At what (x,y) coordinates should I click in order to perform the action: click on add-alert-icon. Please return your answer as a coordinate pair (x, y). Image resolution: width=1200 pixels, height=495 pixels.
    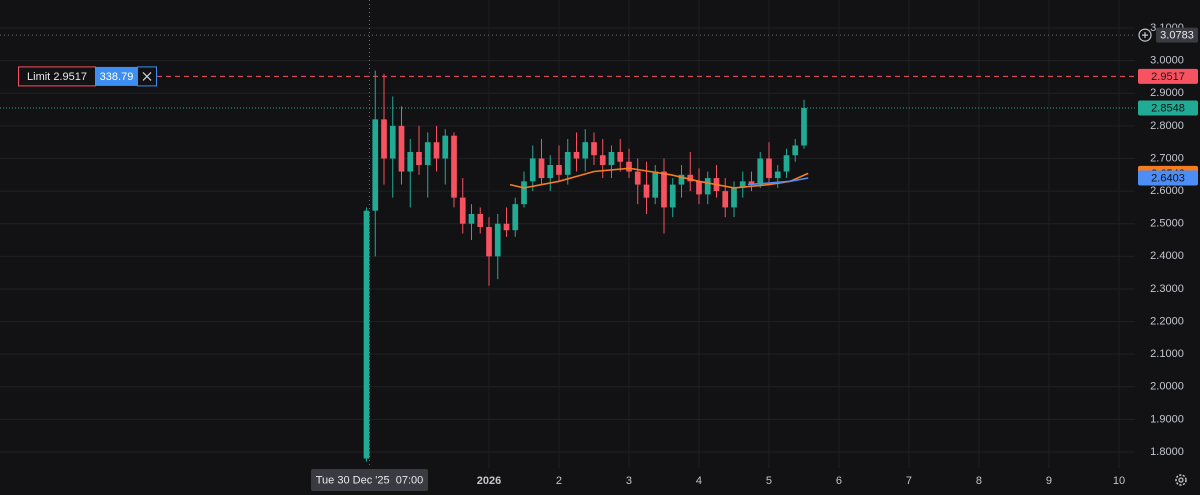
    Looking at the image, I should click on (1145, 35).